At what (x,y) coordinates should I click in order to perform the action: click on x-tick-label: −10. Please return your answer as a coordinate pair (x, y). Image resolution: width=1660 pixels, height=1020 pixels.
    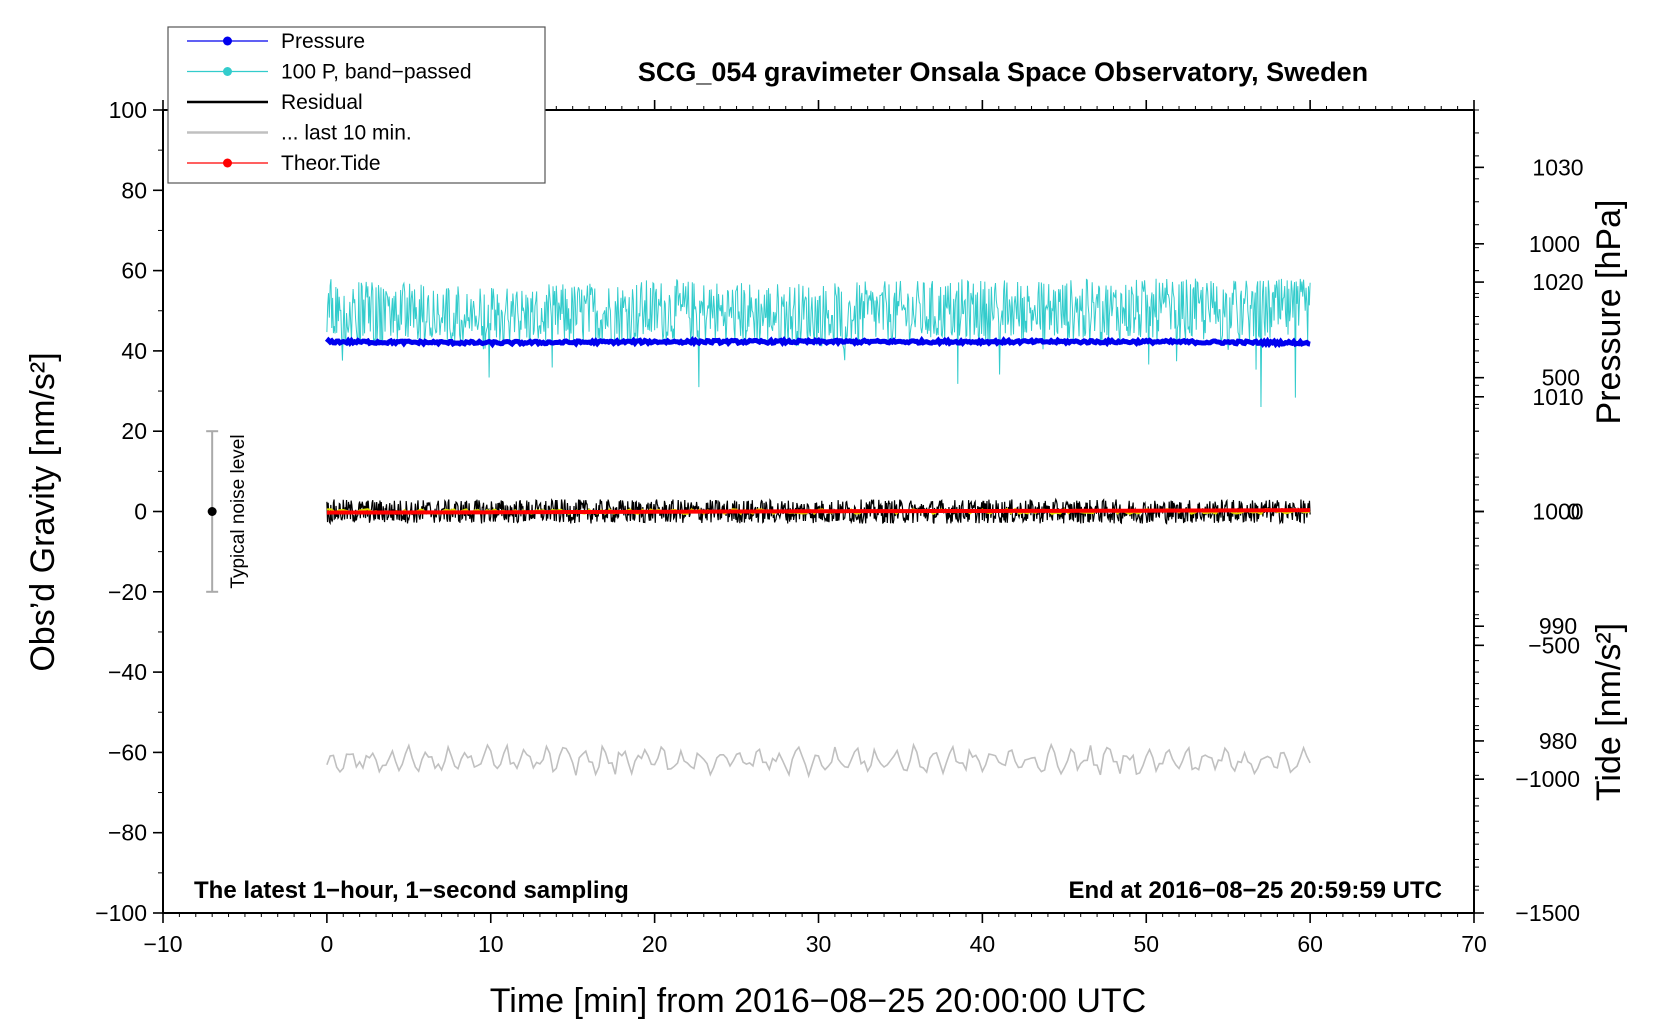
    Looking at the image, I should click on (162, 944).